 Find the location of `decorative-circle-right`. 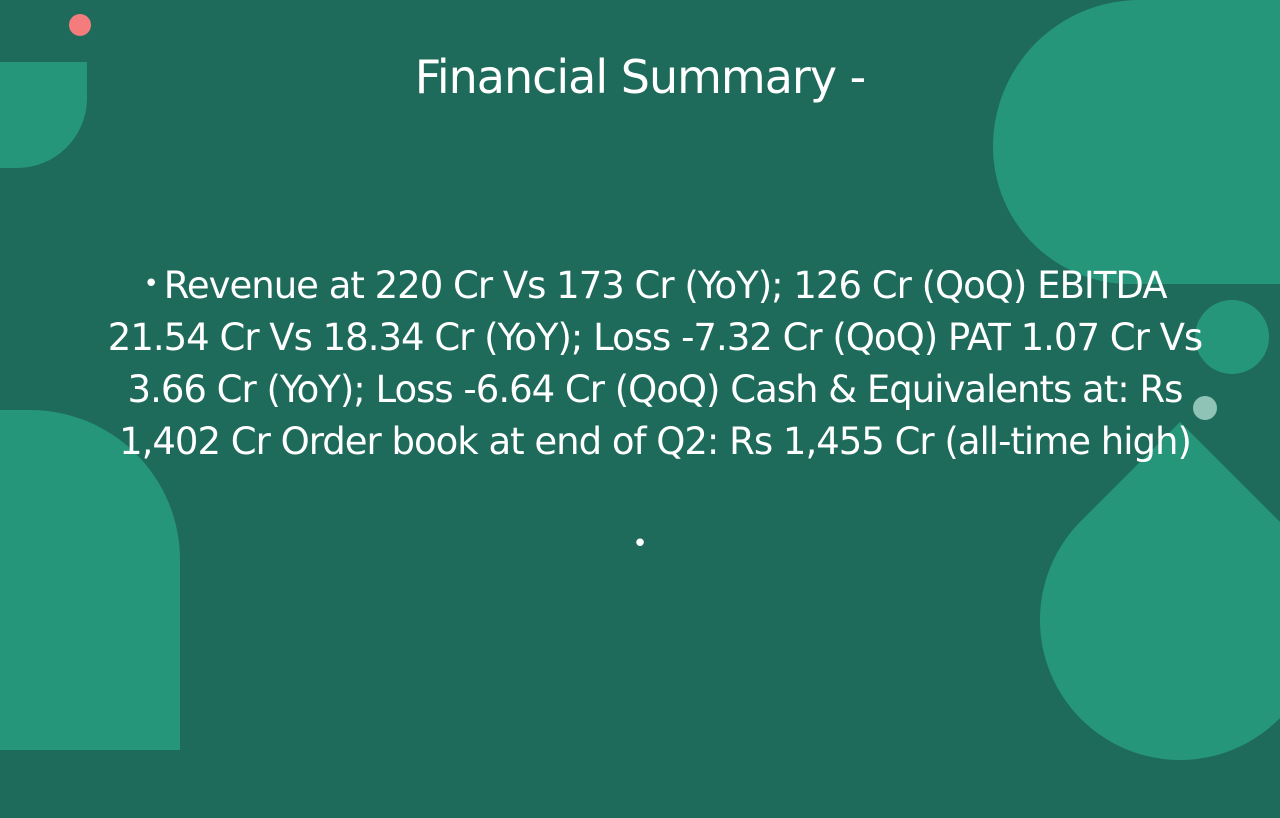

decorative-circle-right is located at coordinates (1232, 337).